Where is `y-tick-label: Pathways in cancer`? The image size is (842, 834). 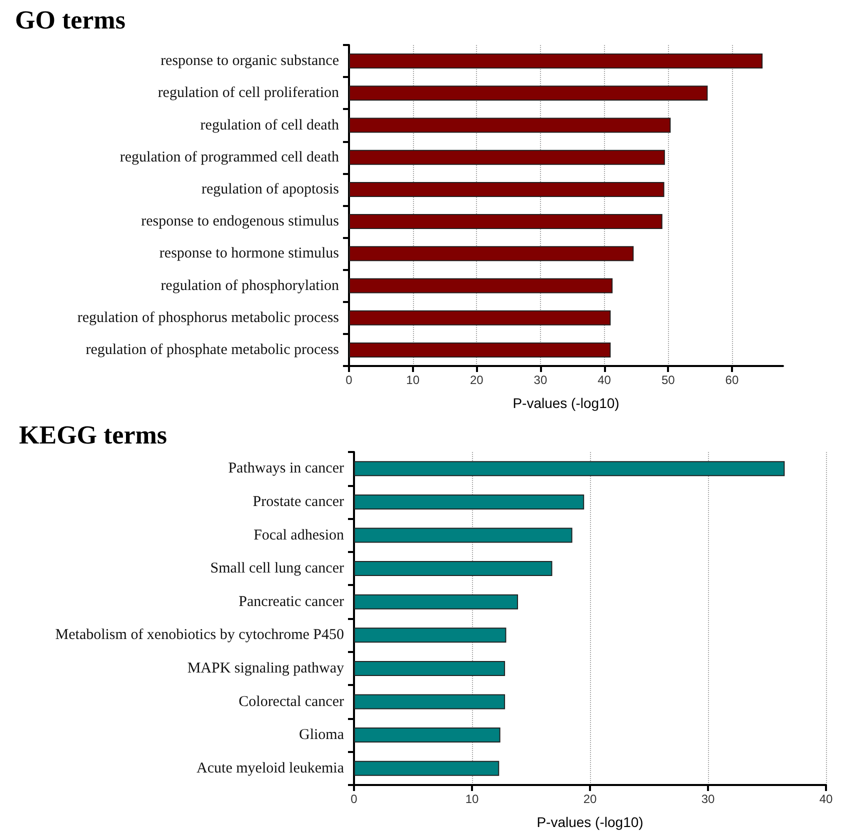
y-tick-label: Pathways in cancer is located at coordinates (286, 468).